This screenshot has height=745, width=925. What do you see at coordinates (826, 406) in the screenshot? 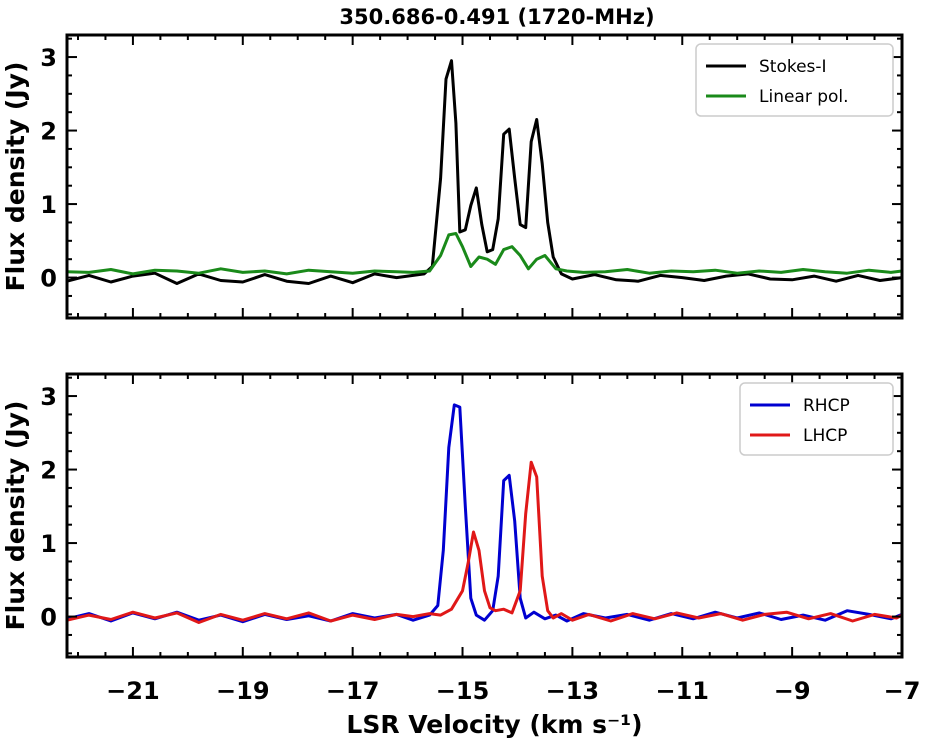
I see `legend-label: RHCP` at bounding box center [826, 406].